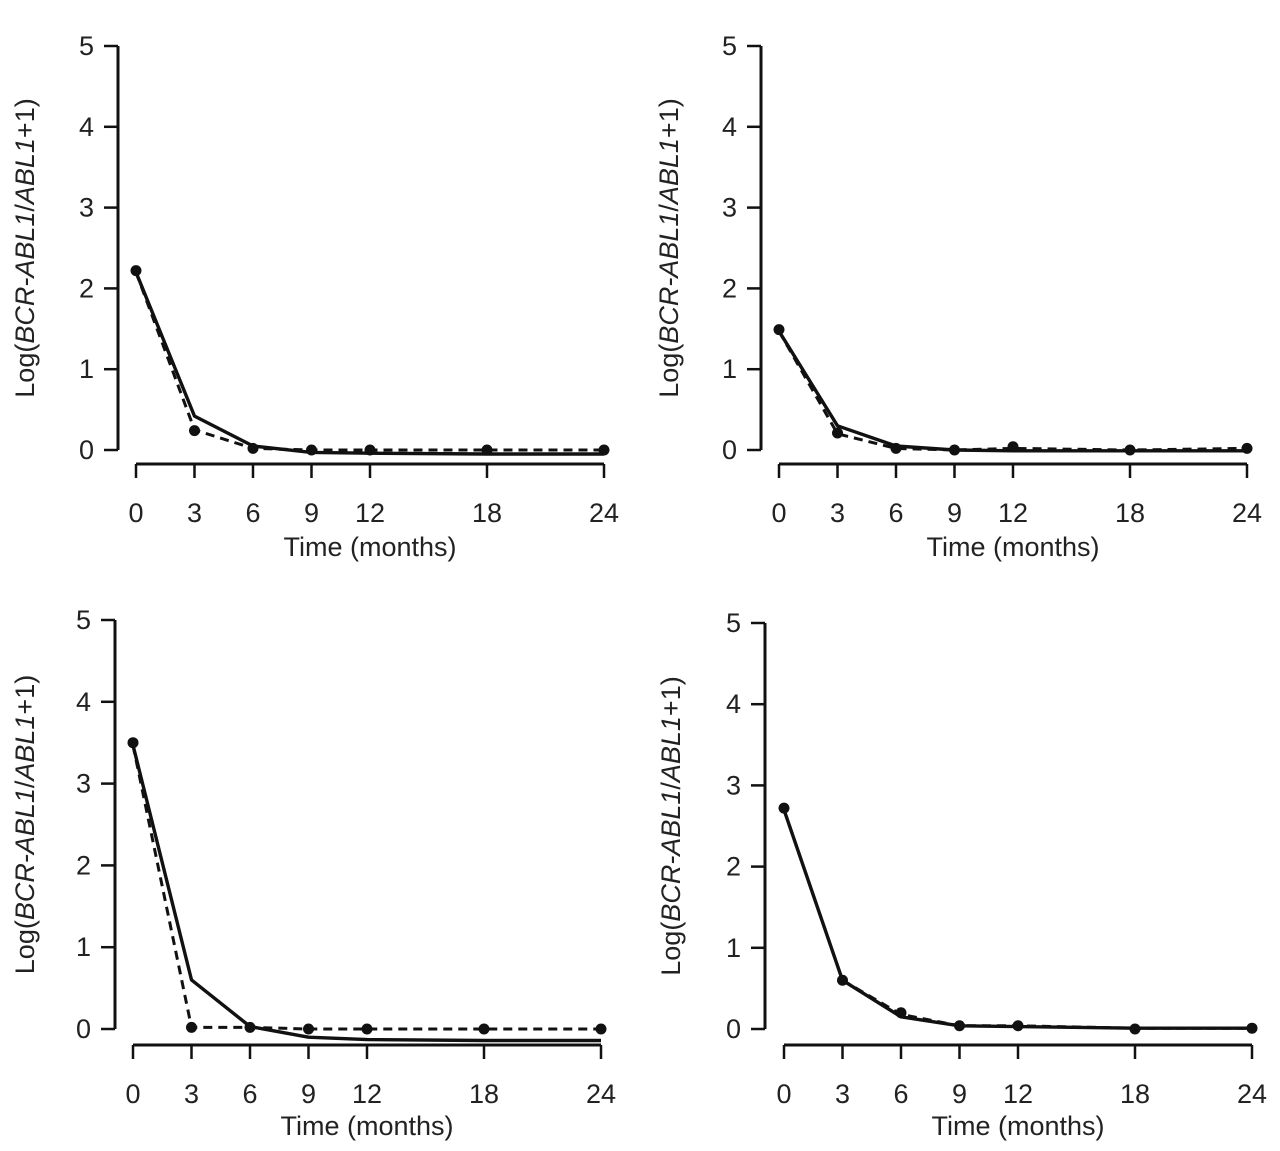 The height and width of the screenshot is (1151, 1280). I want to click on chart-1-y-tick-label: 4, so click(86, 127).